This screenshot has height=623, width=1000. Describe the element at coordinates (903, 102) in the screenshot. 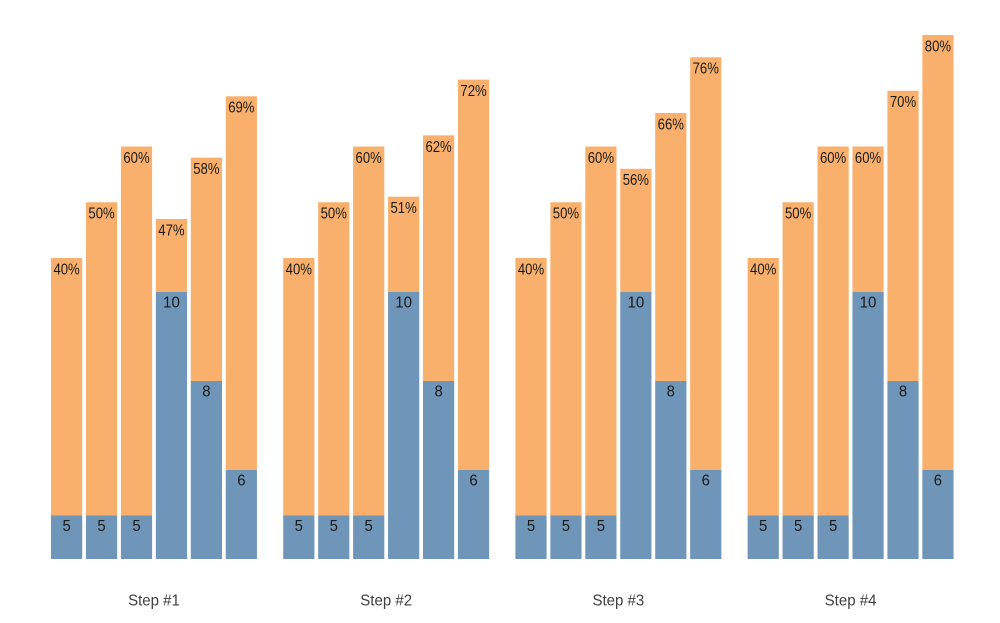

I see `svg-text: 70%` at that location.